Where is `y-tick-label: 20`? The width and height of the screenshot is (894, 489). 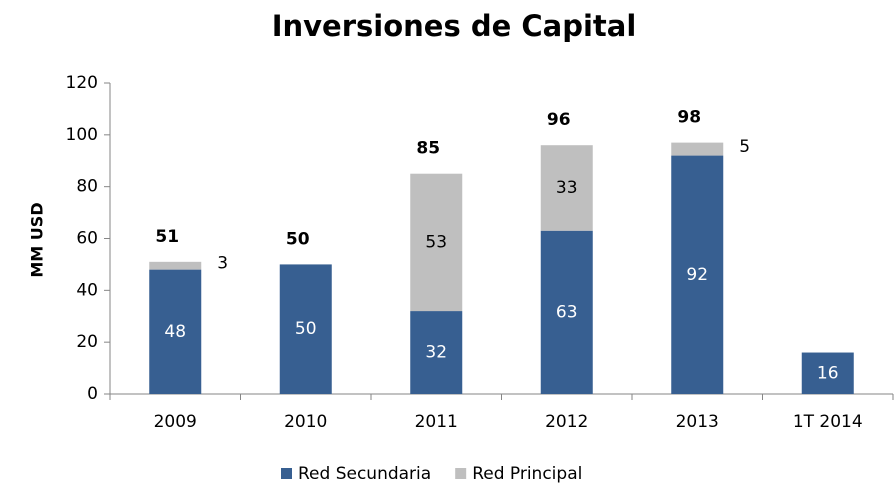
y-tick-label: 20 is located at coordinates (87, 342).